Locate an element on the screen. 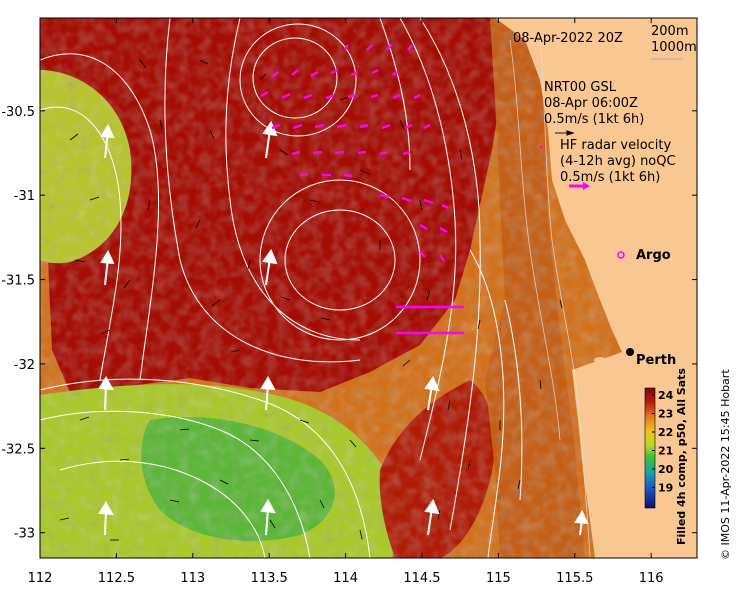  x-tick-label: 112 is located at coordinates (40, 578).